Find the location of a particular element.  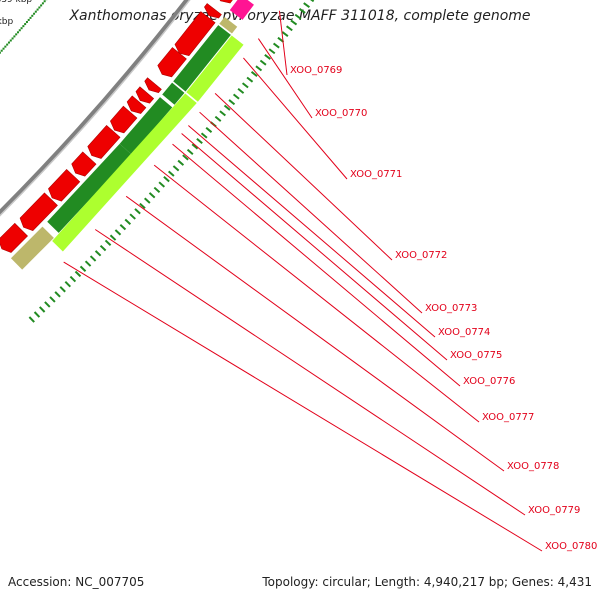

gene-label: XOO_0776 is located at coordinates (489, 381).